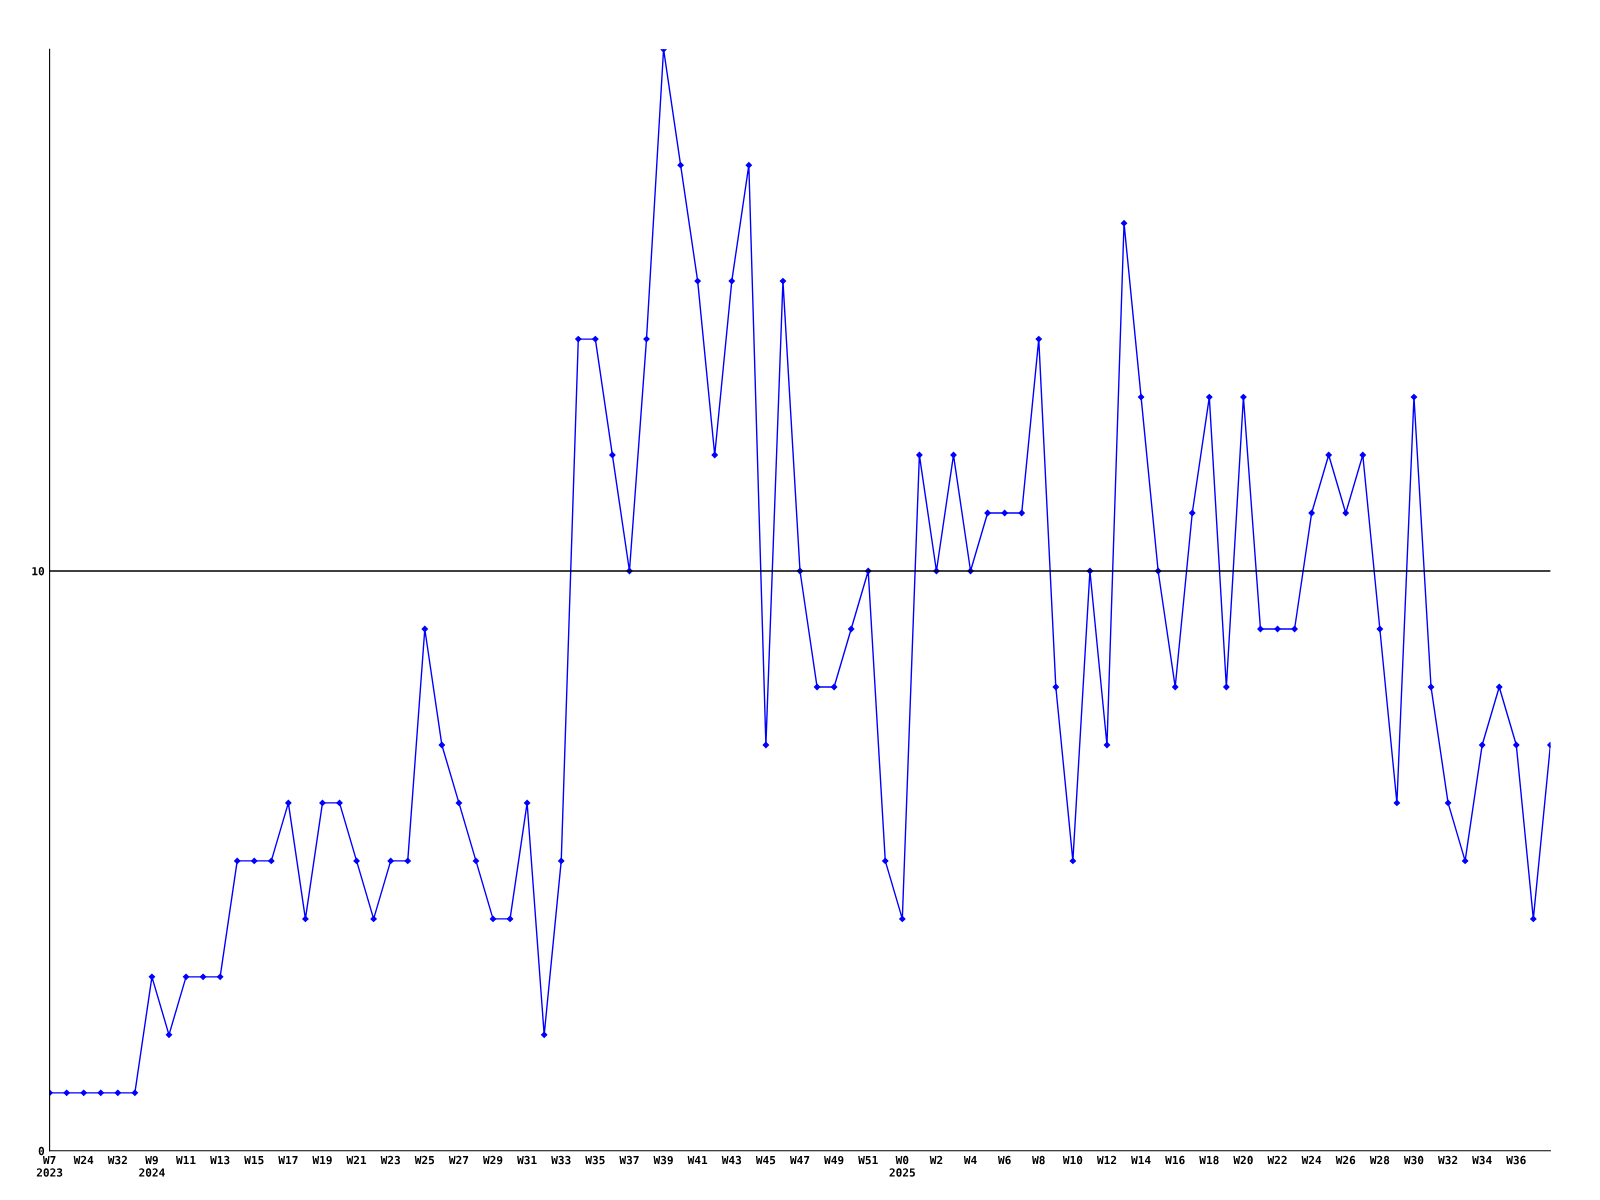 This screenshot has height=1200, width=1600. I want to click on x-tick-label: W51, so click(868, 1160).